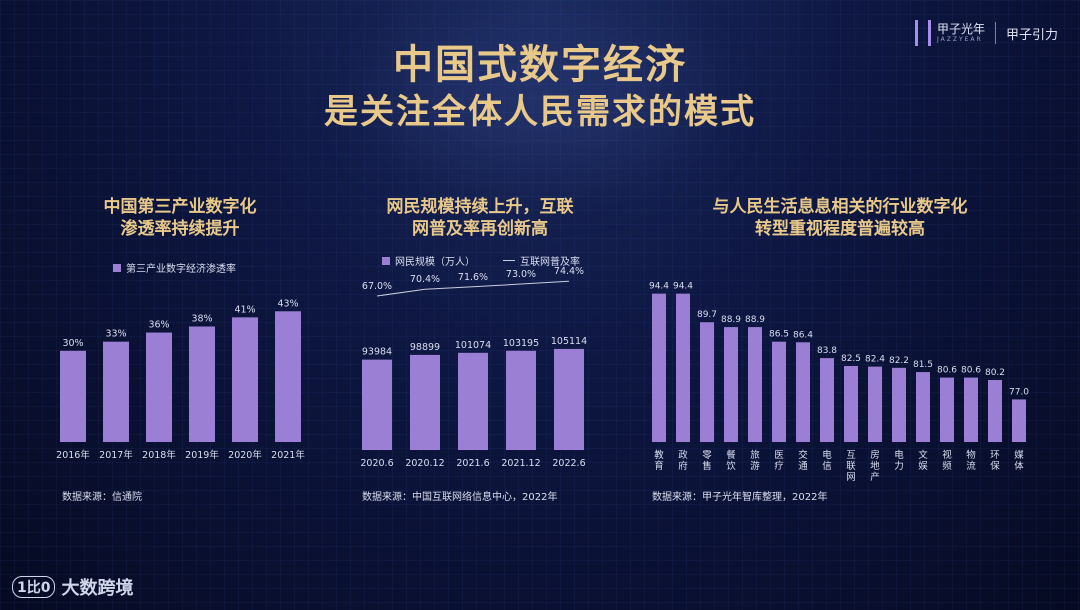 The height and width of the screenshot is (610, 1080). I want to click on chart1-category-label: 2017年, so click(116, 455).